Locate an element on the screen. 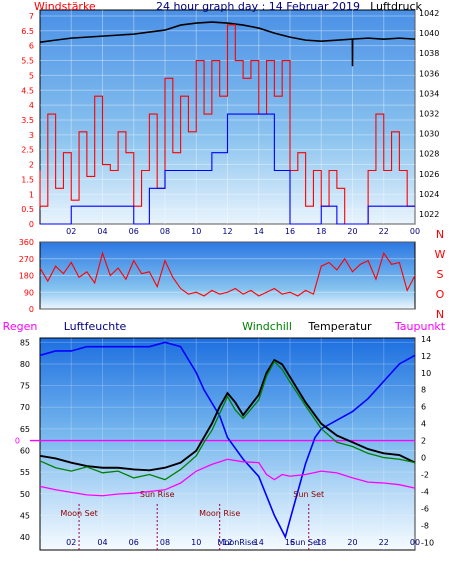 Image resolution: width=470 pixels, height=566 pixels. series-wind_direction is located at coordinates (227, 274).